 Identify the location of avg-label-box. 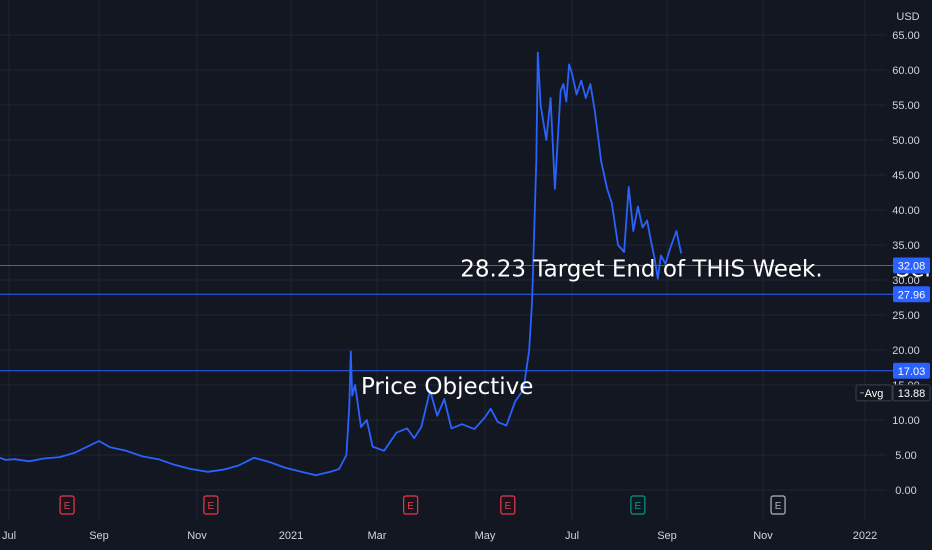
(874, 393).